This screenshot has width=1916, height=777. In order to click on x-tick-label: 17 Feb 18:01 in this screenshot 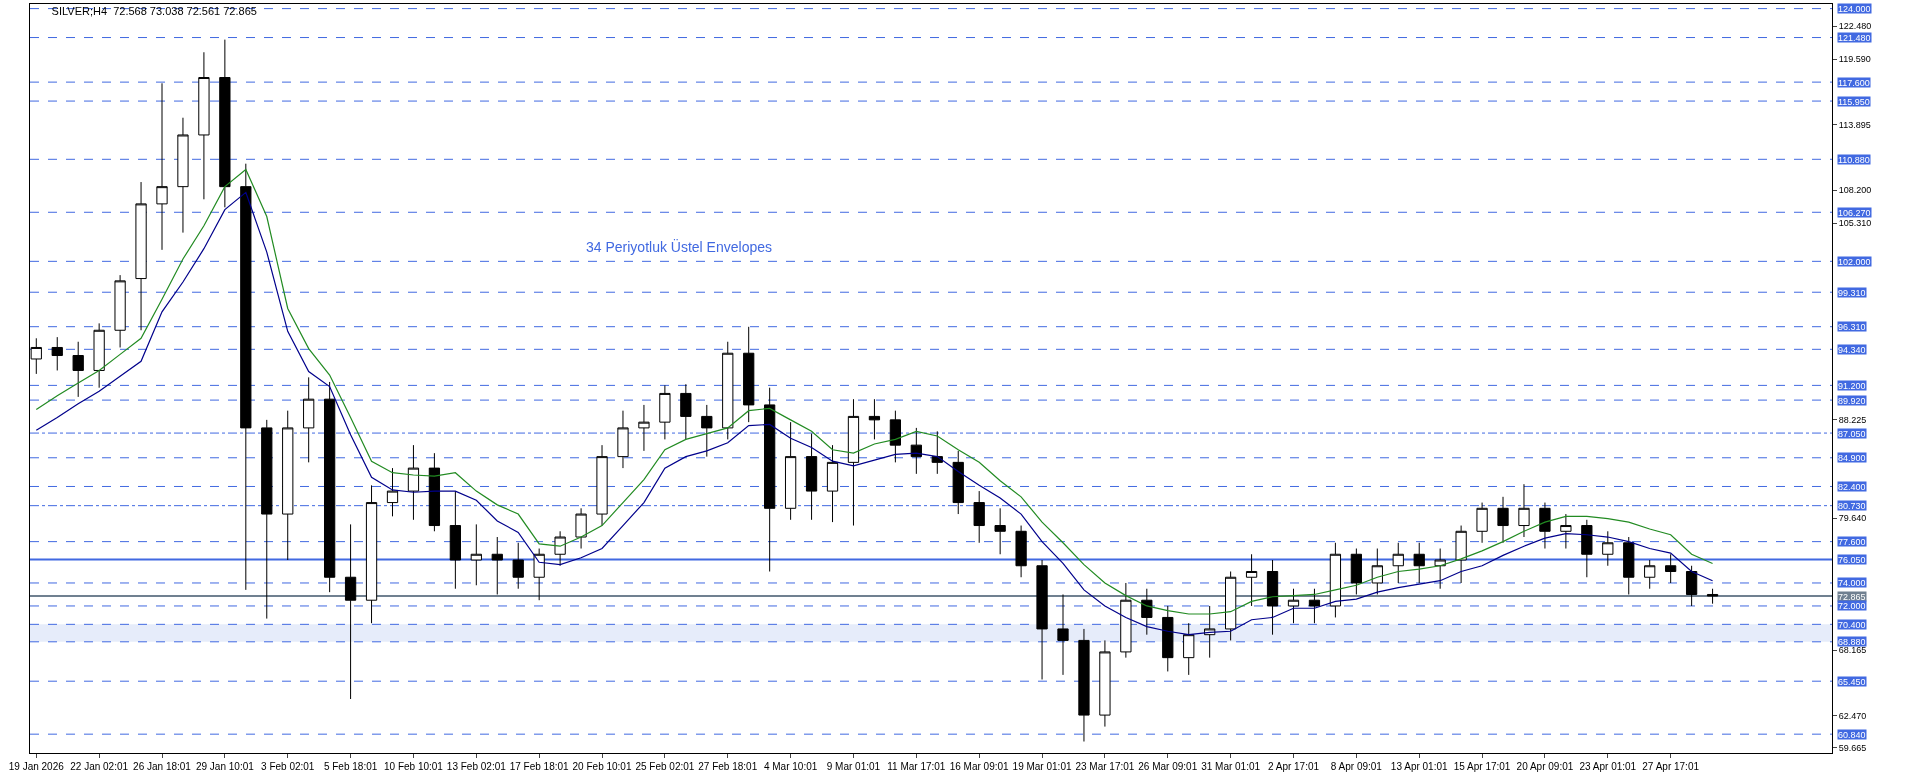, I will do `click(539, 766)`.